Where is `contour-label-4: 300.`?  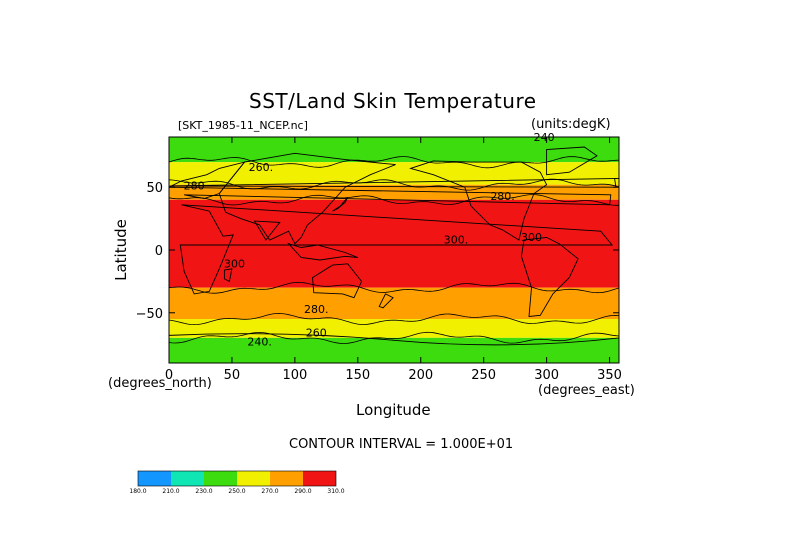
contour-label-4: 300. is located at coordinates (456, 240).